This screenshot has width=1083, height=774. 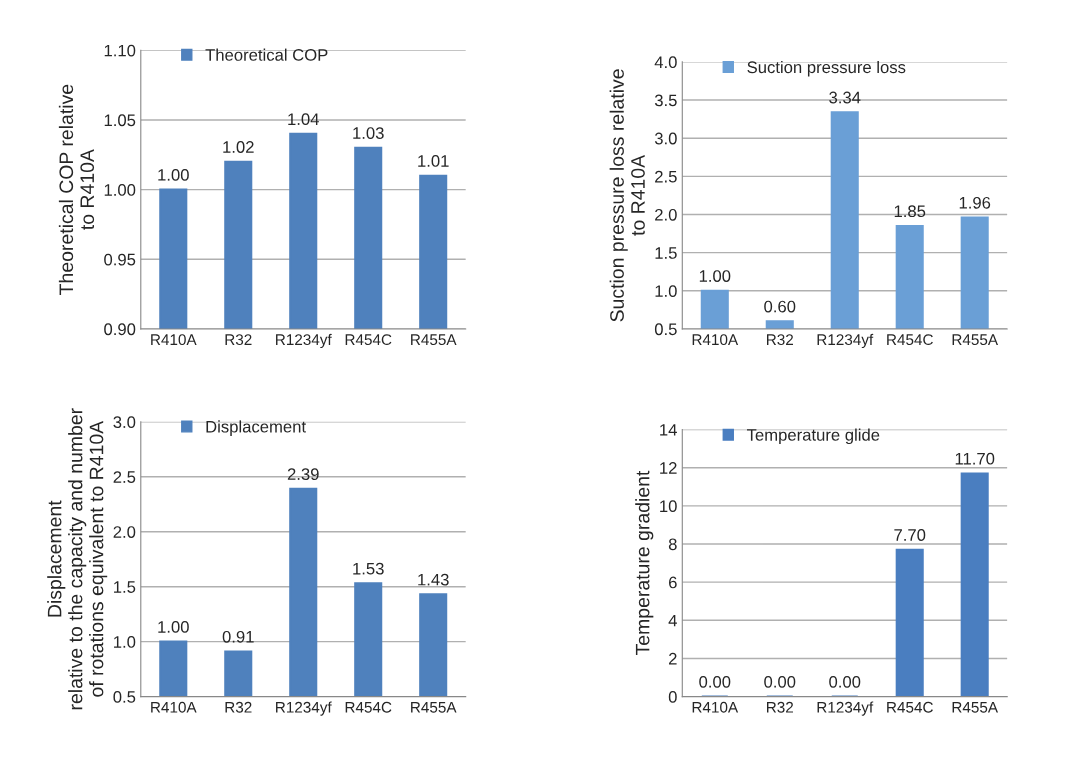 What do you see at coordinates (303, 119) in the screenshot?
I see `data-label: 1.04` at bounding box center [303, 119].